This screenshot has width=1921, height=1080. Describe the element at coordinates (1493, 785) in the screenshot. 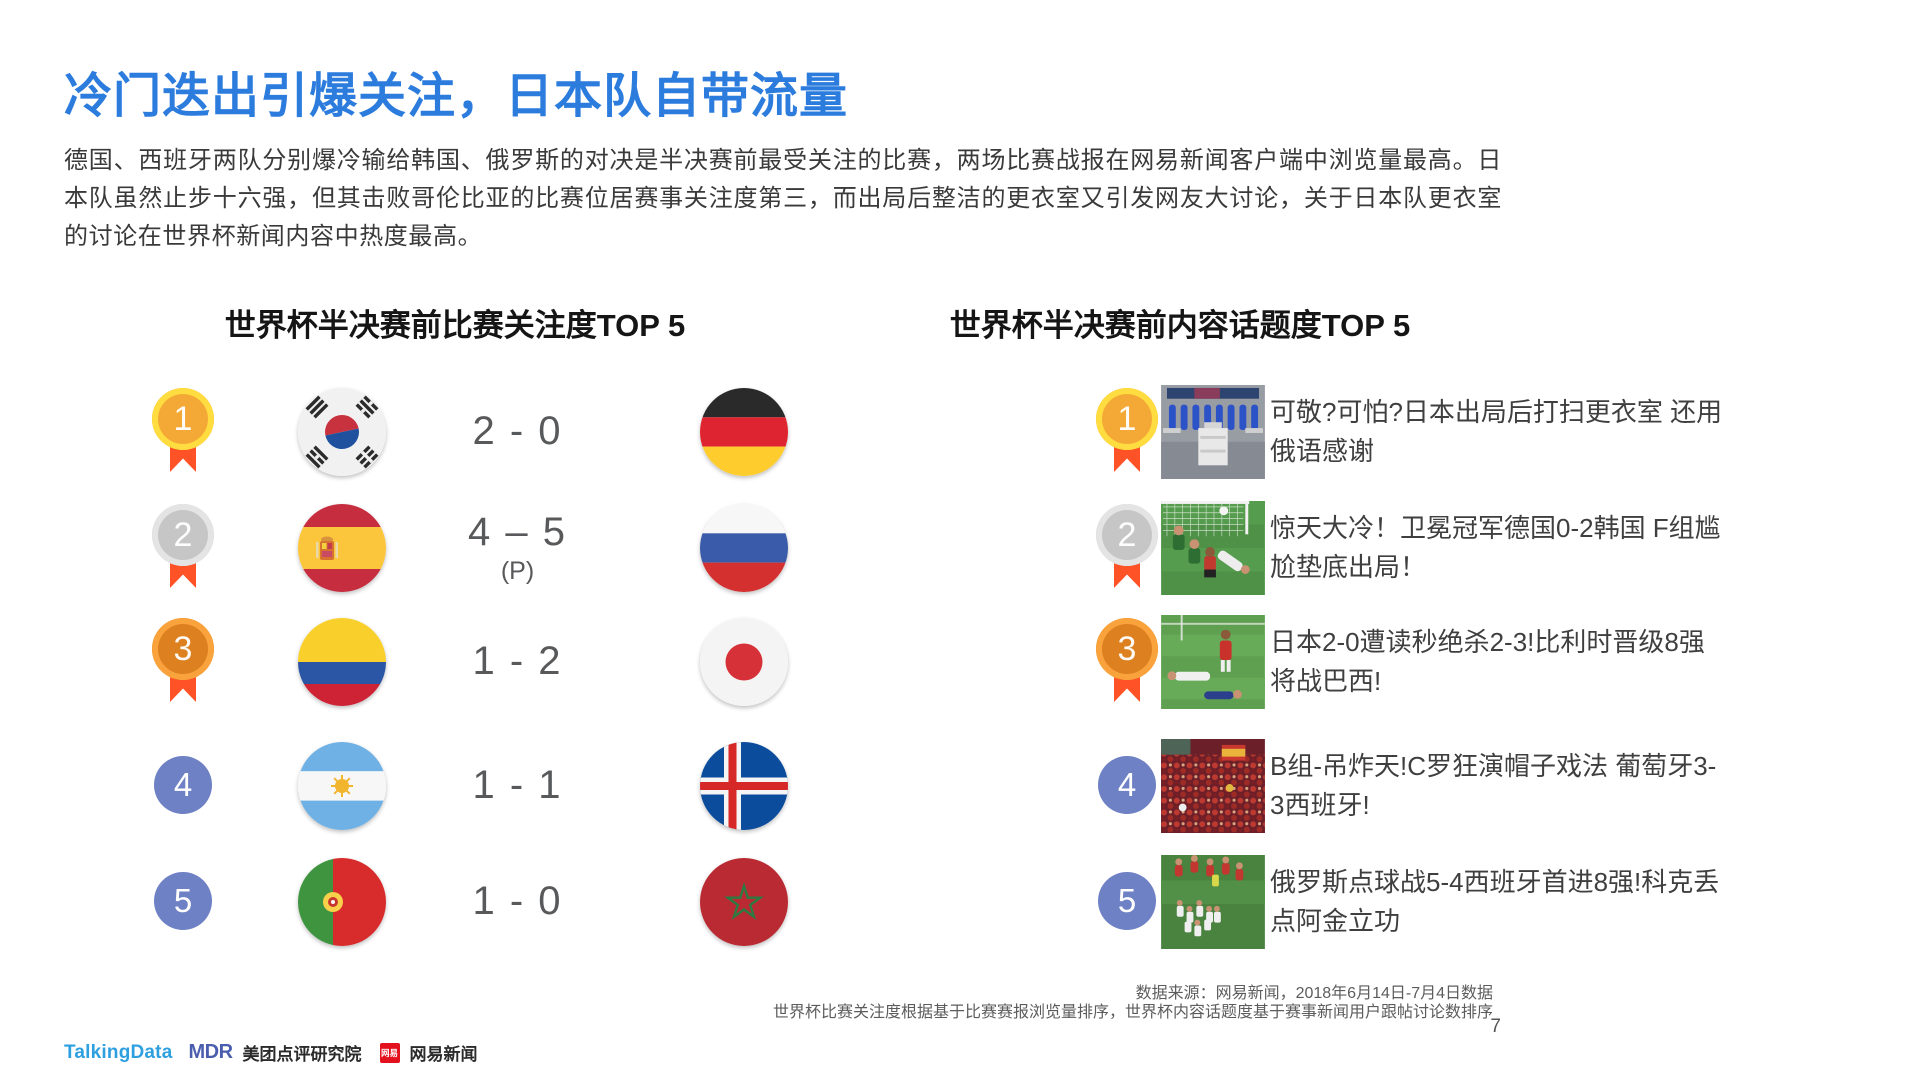

I see `news-headline: B组-吊炸天!C罗狂演帽子戏法 葡萄牙3-3西班牙!` at that location.